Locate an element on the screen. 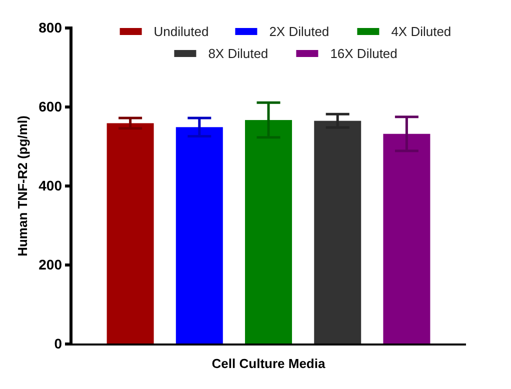  legend-label: 16X Diluted is located at coordinates (364, 53).